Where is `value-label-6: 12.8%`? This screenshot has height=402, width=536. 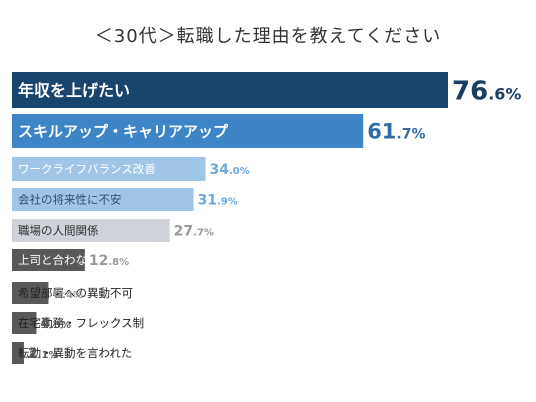 value-label-6: 12.8% is located at coordinates (109, 261).